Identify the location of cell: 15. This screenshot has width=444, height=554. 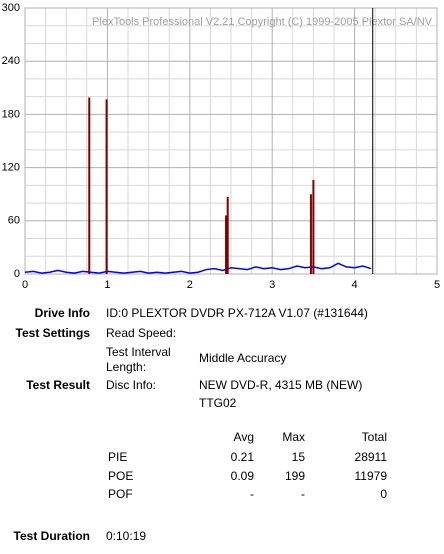
(298, 457).